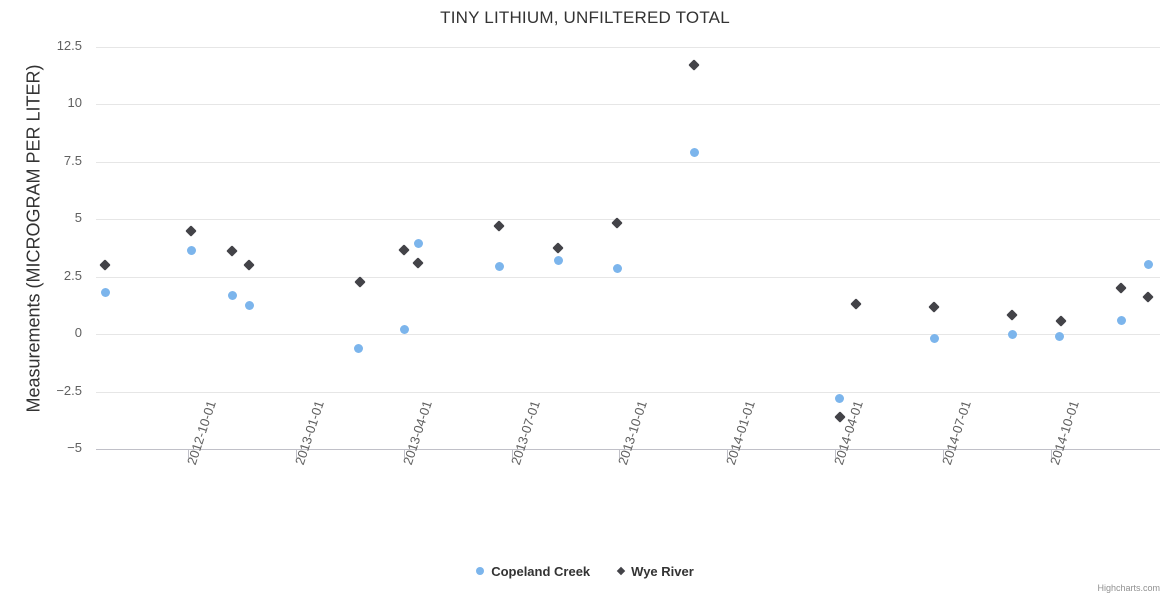  I want to click on legend-item-wye-river: Wye River, so click(655, 571).